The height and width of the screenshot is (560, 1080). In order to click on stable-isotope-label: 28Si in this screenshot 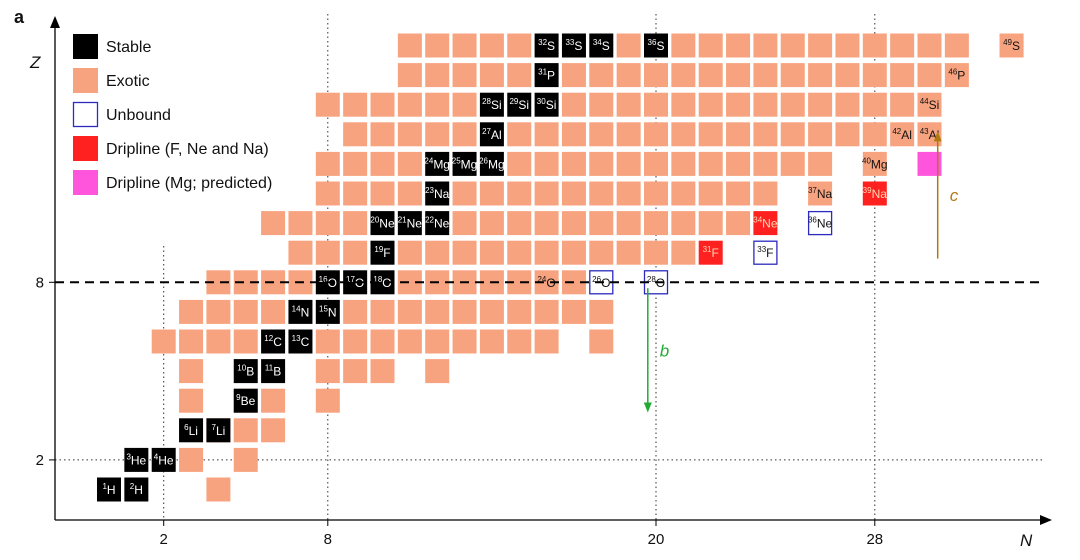, I will do `click(492, 104)`.